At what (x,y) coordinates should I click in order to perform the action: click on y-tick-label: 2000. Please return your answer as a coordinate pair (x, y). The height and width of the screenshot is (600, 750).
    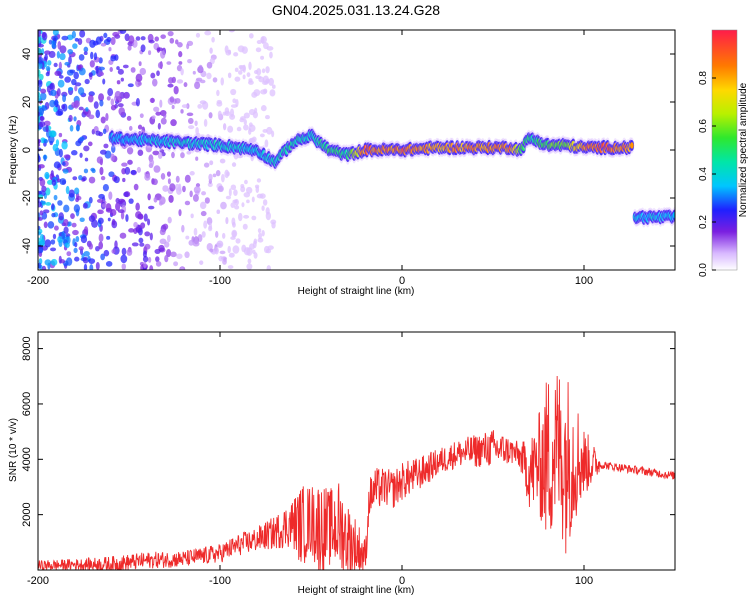
    Looking at the image, I should click on (27, 514).